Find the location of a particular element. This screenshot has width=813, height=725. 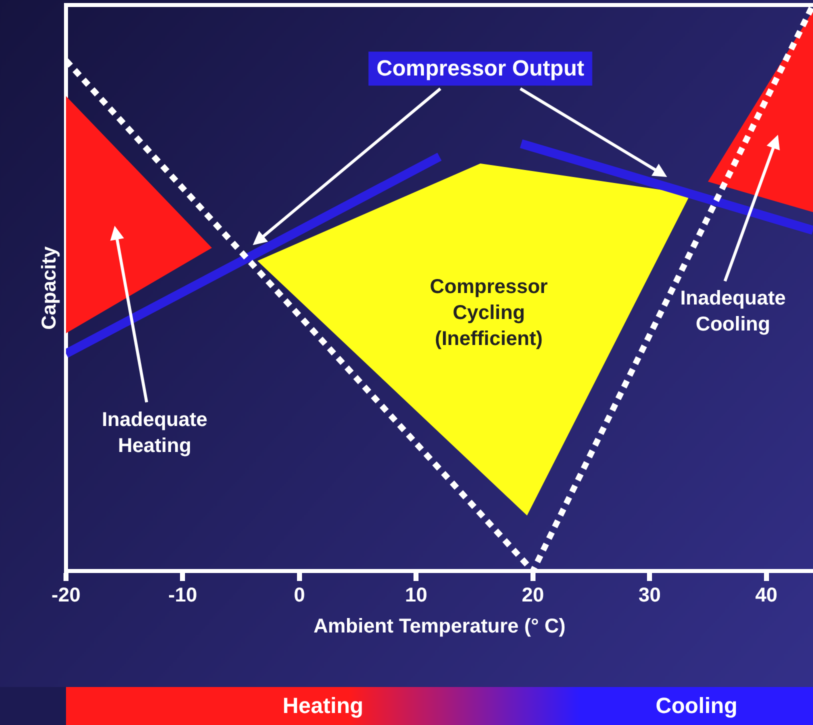

x-tick-label: 10 is located at coordinates (416, 595).